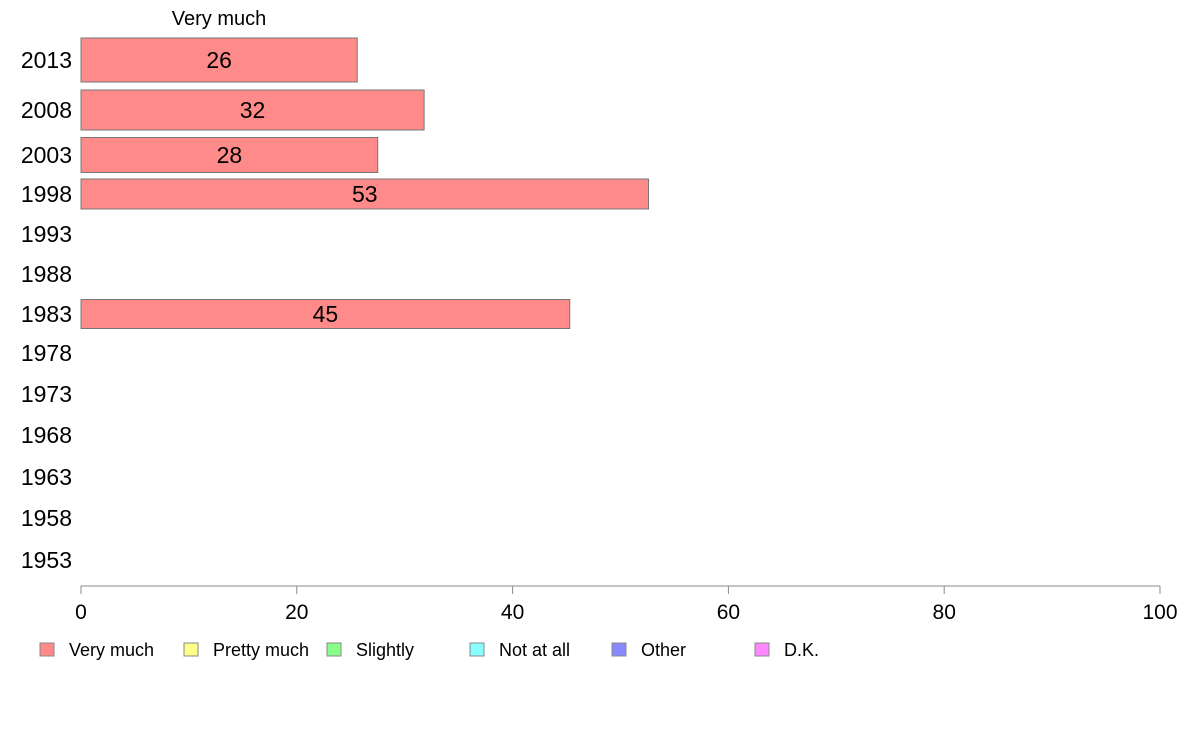 This screenshot has width=1188, height=736. What do you see at coordinates (46, 477) in the screenshot?
I see `year-label-1963: 1963` at bounding box center [46, 477].